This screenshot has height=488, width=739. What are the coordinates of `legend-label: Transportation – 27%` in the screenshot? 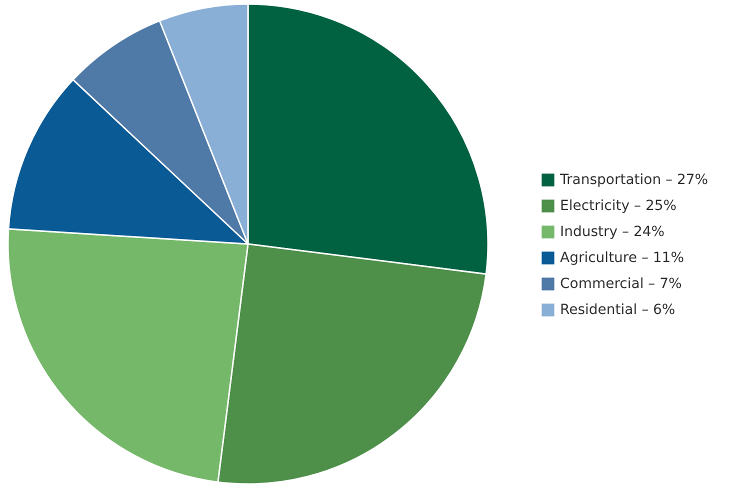 It's located at (633, 180).